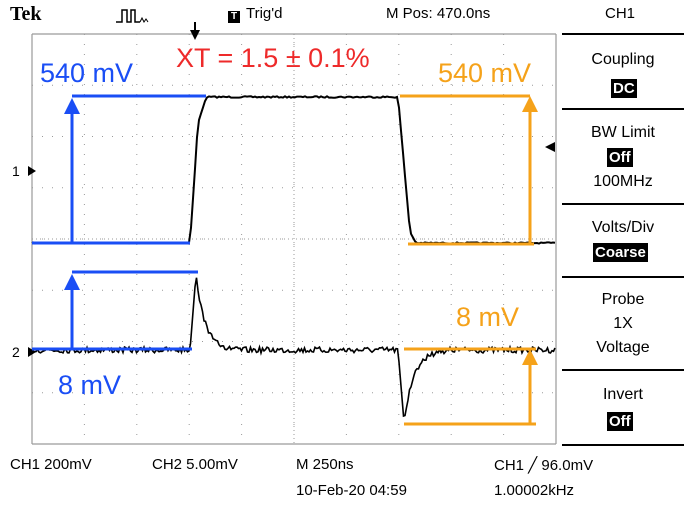  What do you see at coordinates (620, 421) in the screenshot?
I see `invert-value: Off` at bounding box center [620, 421].